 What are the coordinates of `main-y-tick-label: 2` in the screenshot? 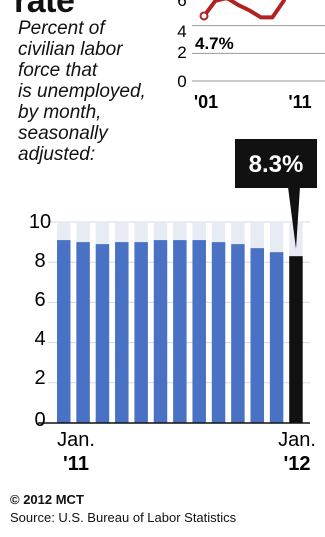 It's located at (39, 378).